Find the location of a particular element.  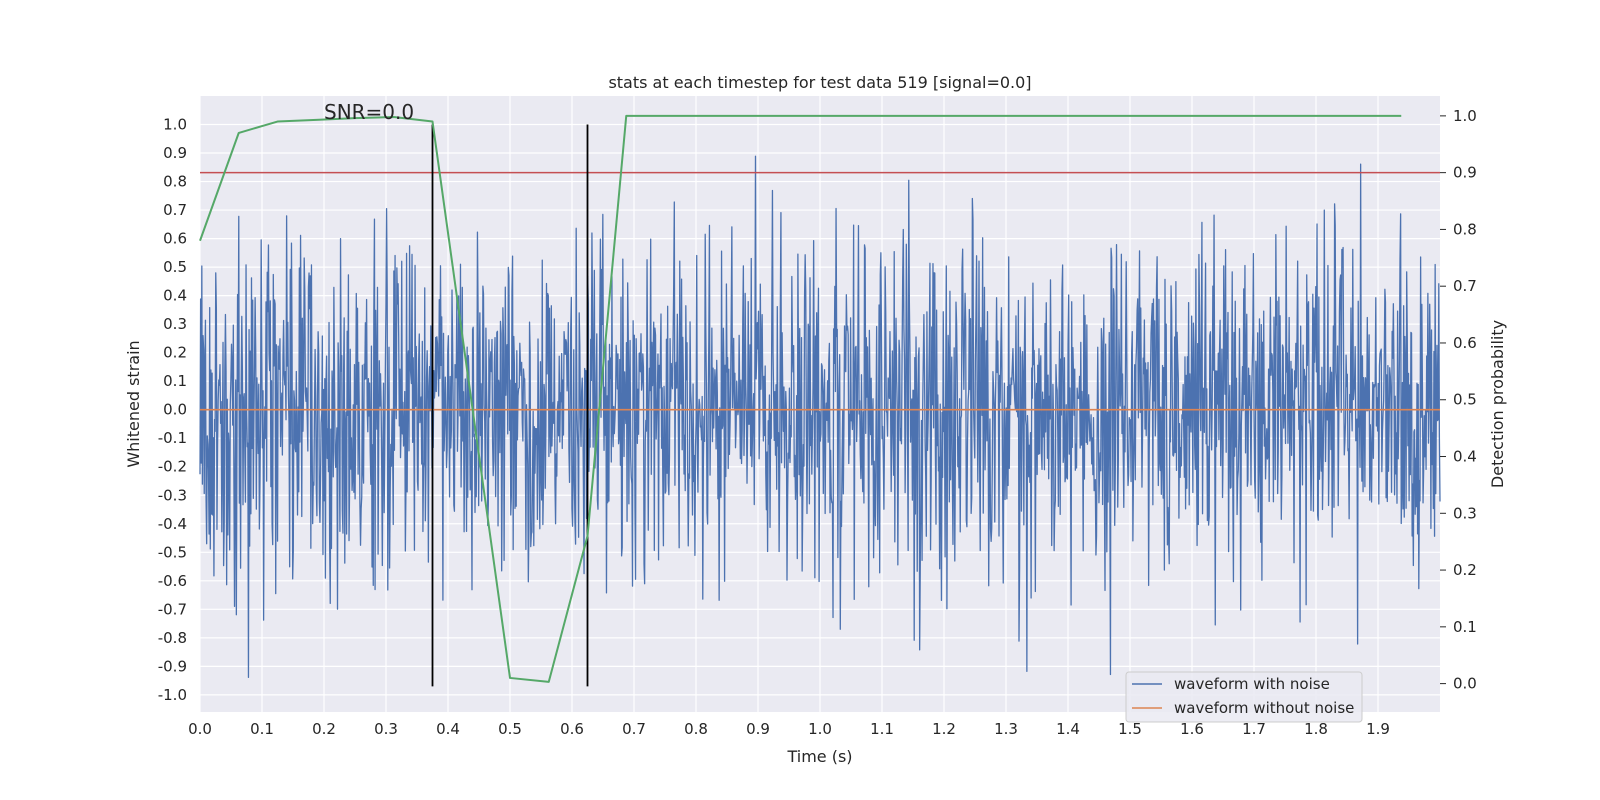

y-right-tick-label: 0.3 is located at coordinates (1465, 513).